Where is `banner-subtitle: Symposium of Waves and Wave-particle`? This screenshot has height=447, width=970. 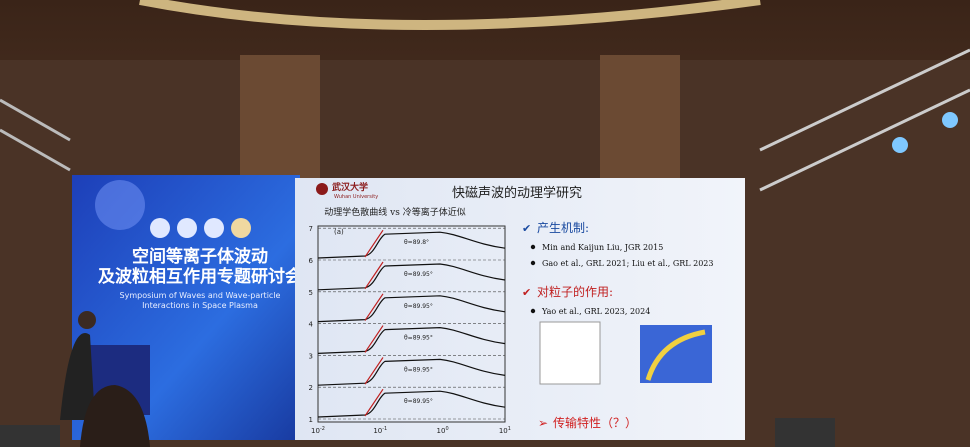
banner-subtitle: Symposium of Waves and Wave-particle is located at coordinates (200, 295).